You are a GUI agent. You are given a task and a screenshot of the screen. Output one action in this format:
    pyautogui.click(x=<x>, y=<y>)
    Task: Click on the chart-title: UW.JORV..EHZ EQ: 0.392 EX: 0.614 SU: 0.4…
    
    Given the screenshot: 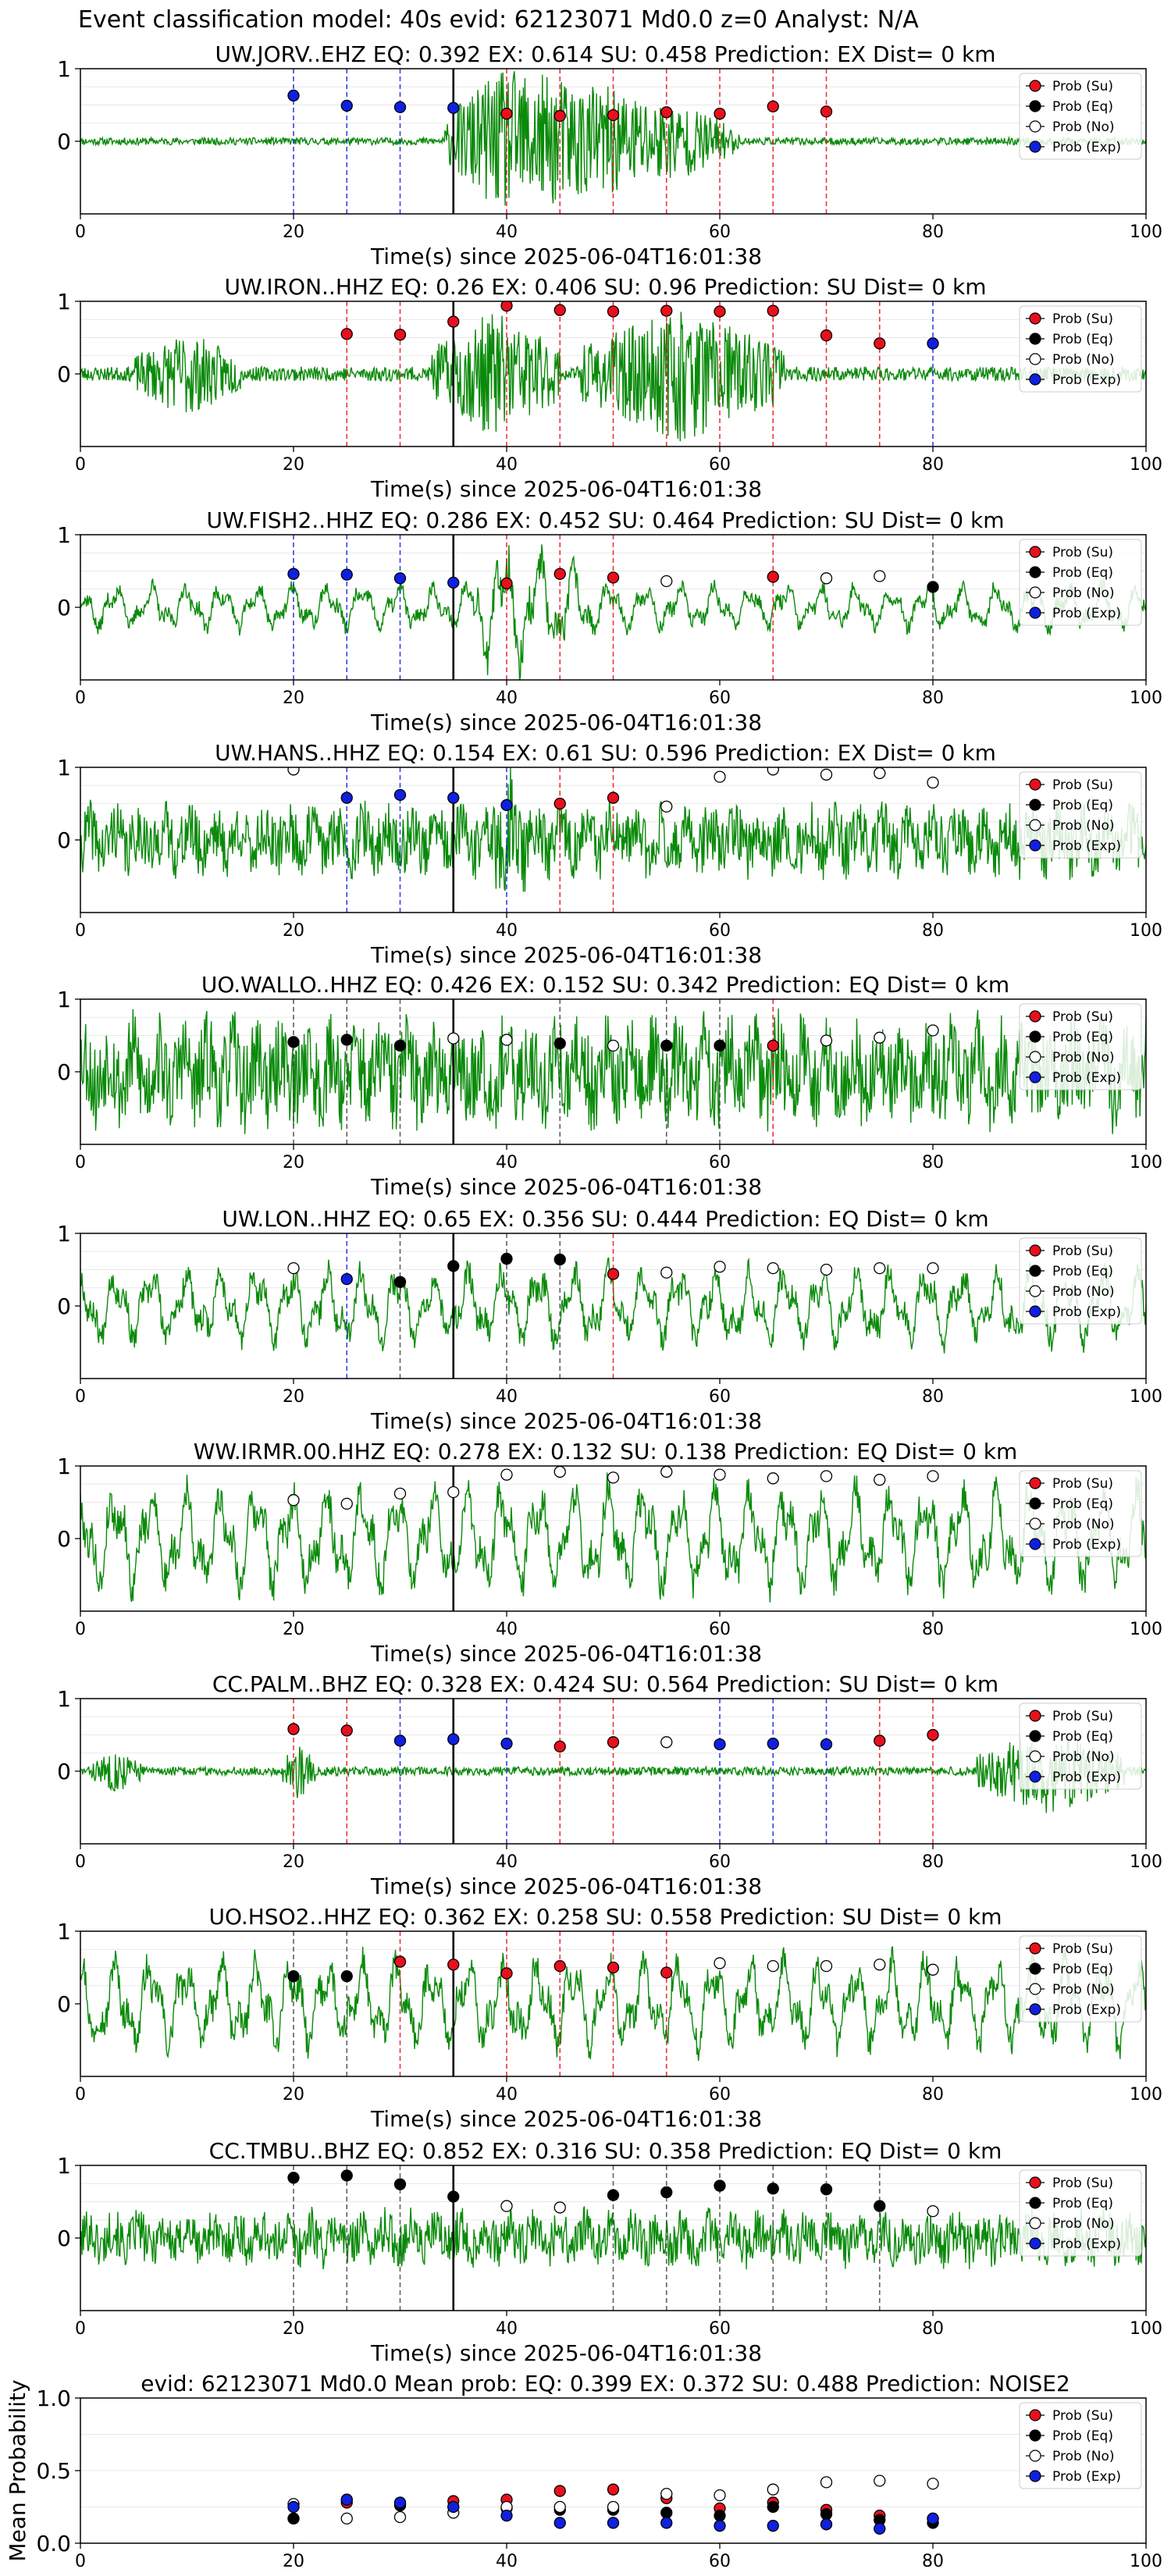 What is the action you would take?
    pyautogui.click(x=605, y=54)
    